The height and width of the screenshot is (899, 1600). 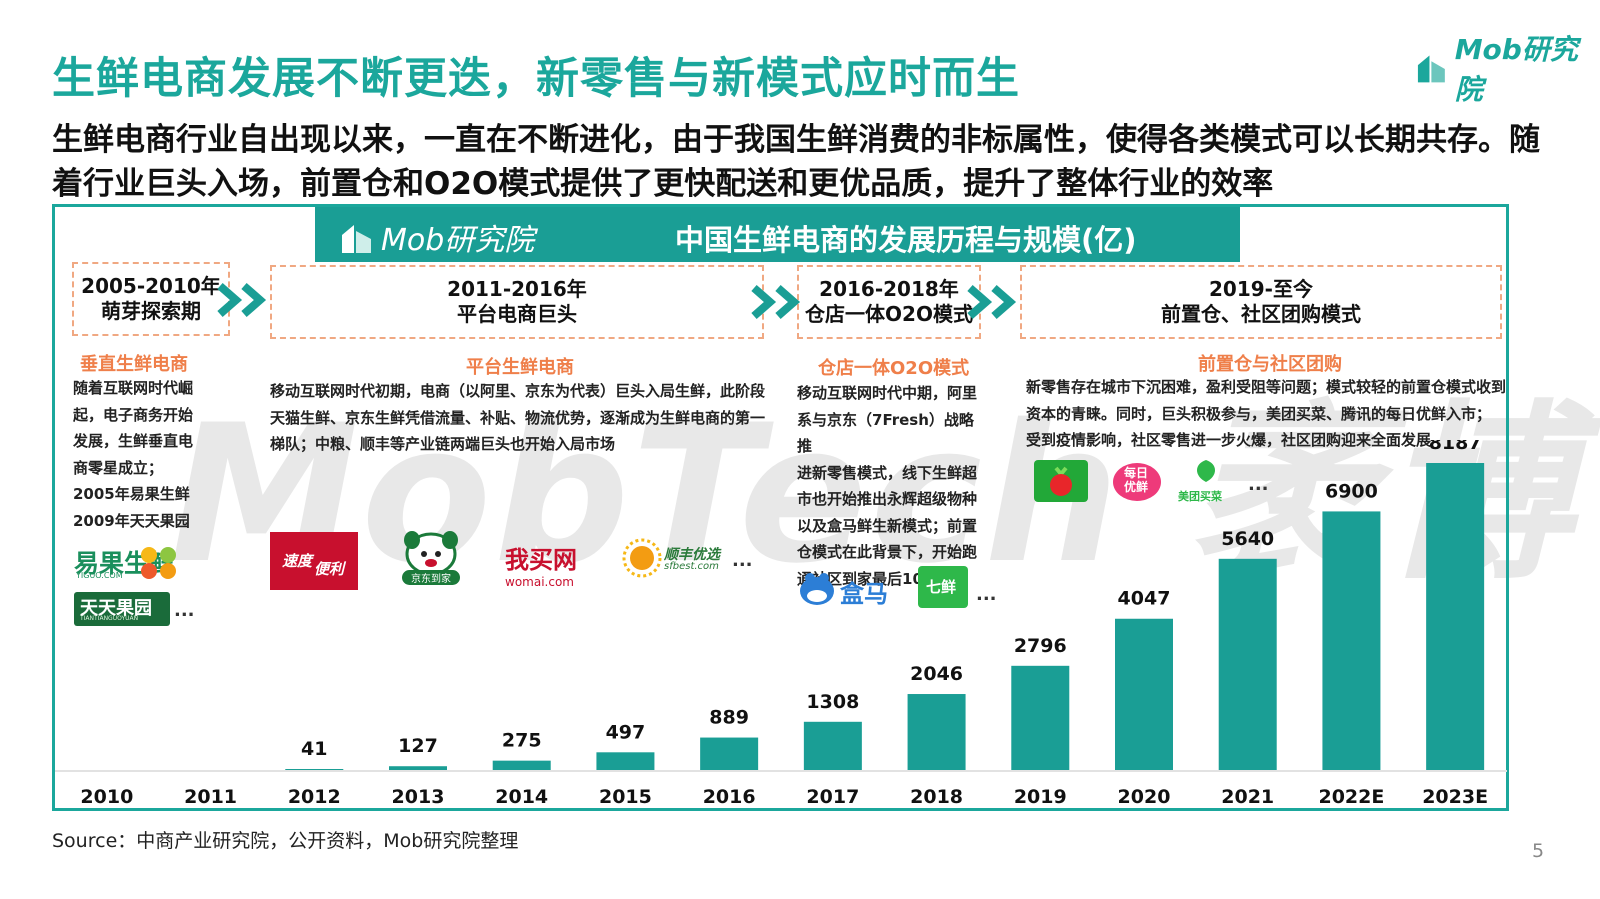 I want to click on meituan-maicai-logo: 美团买菜, so click(x=1208, y=482).